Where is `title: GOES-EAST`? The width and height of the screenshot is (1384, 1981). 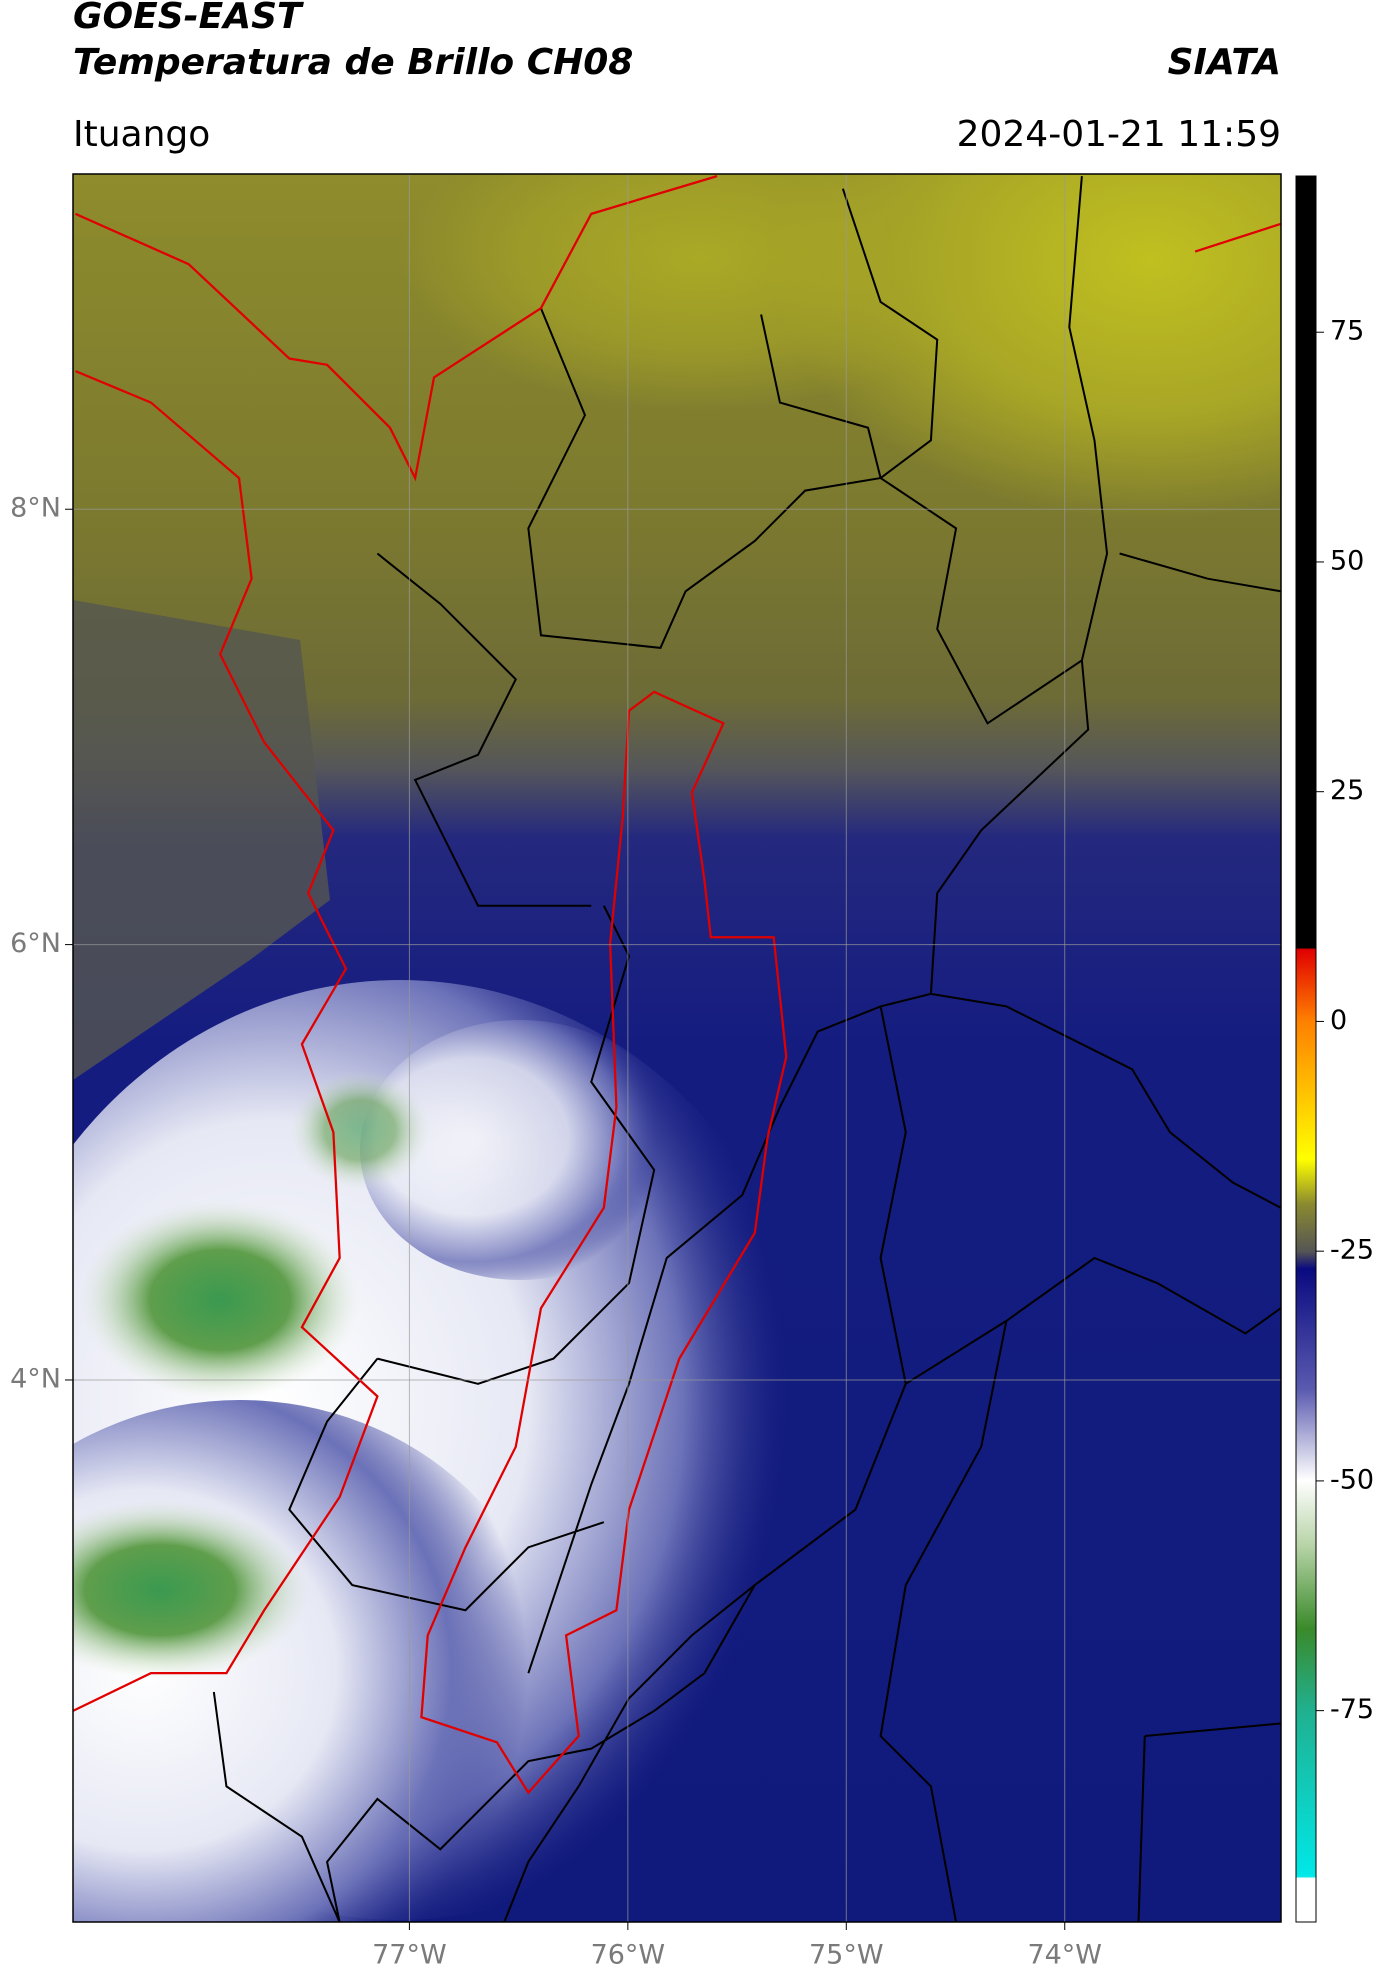
title: GOES-EAST is located at coordinates (188, 18).